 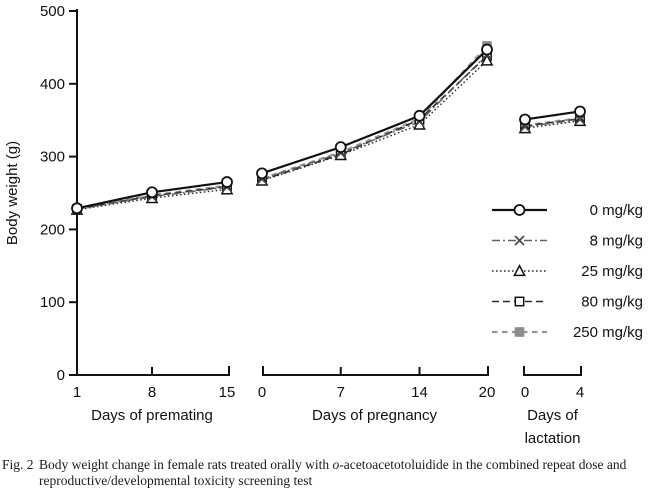 What do you see at coordinates (227, 392) in the screenshot?
I see `x-tick-label: 15` at bounding box center [227, 392].